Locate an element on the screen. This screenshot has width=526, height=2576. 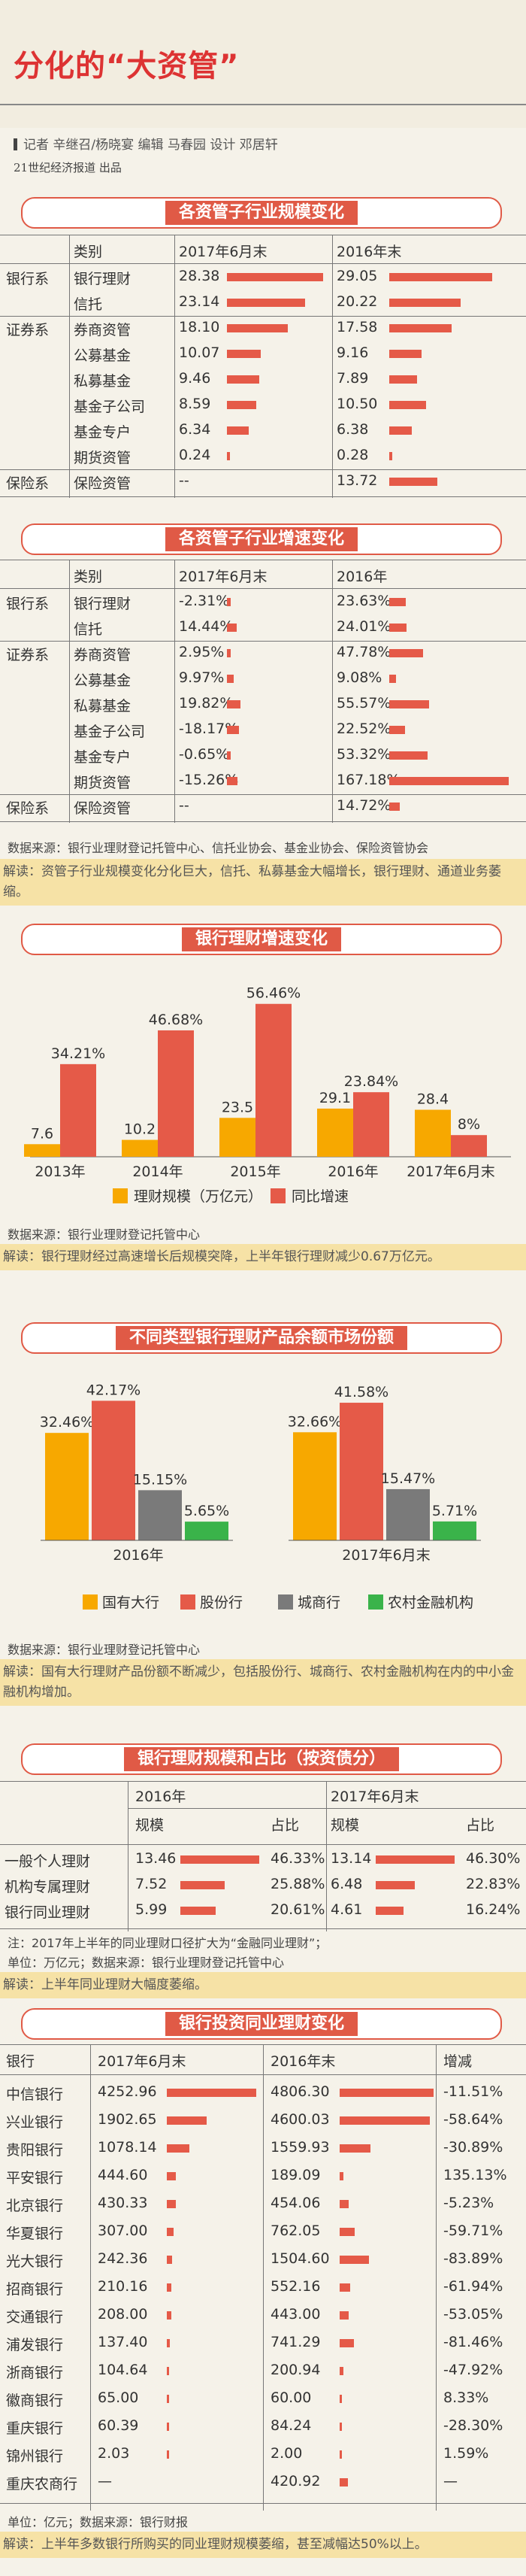
cell-value: 13.72 is located at coordinates (358, 480).